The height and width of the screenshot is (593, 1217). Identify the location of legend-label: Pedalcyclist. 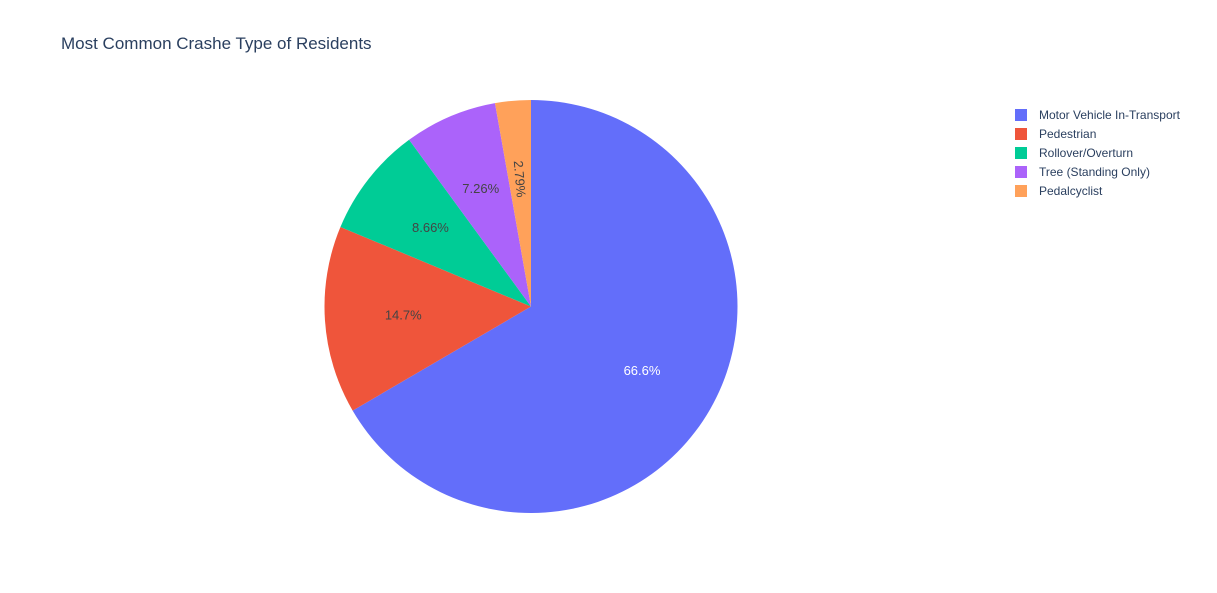
(1071, 190).